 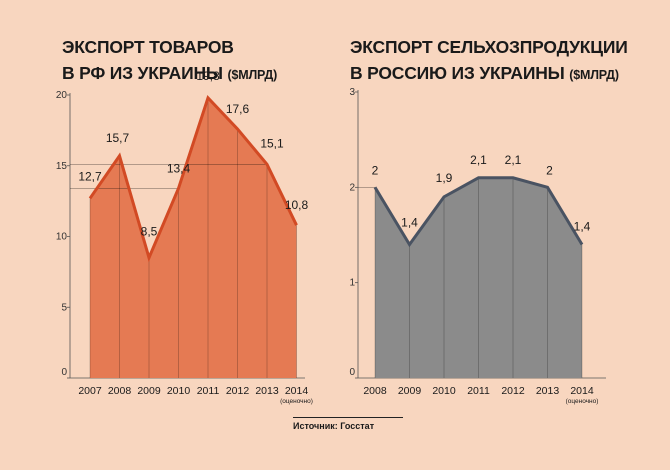 I want to click on right-x-note: (оценочно), so click(x=582, y=401).